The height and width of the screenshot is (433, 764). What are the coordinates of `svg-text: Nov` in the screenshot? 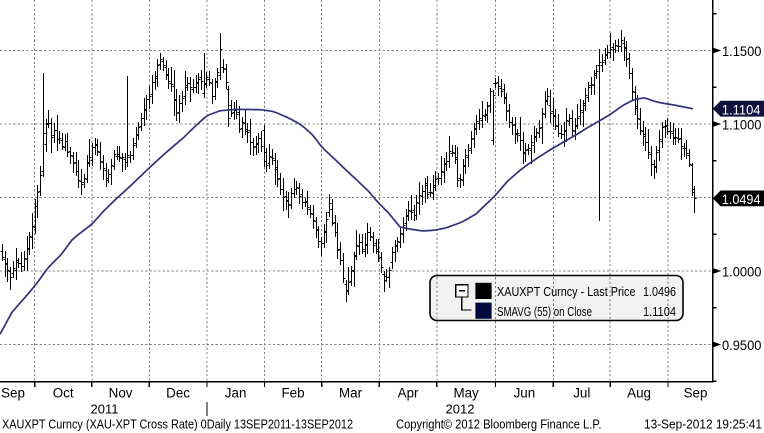 It's located at (121, 393).